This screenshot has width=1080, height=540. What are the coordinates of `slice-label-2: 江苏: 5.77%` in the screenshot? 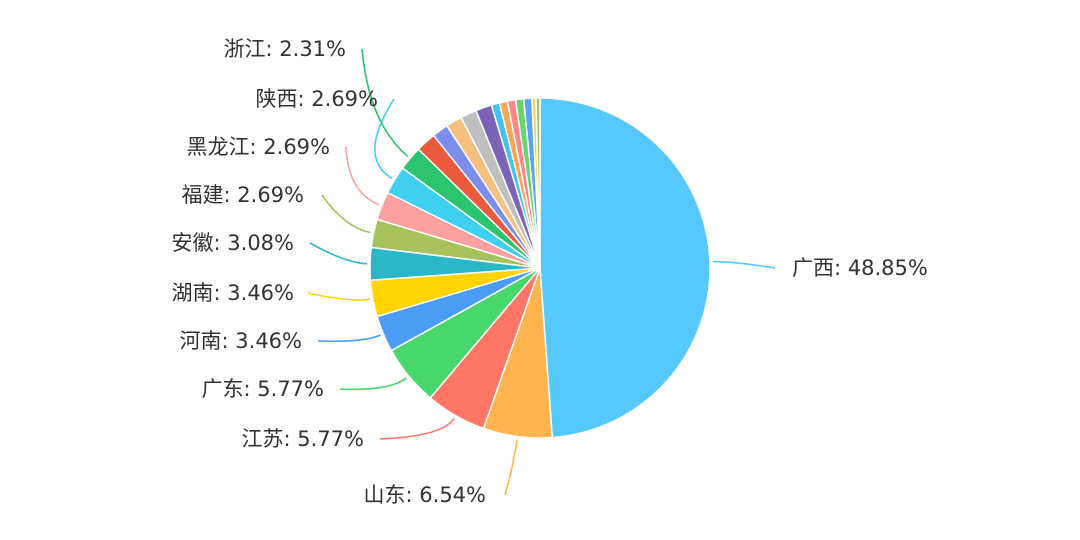 It's located at (303, 439).